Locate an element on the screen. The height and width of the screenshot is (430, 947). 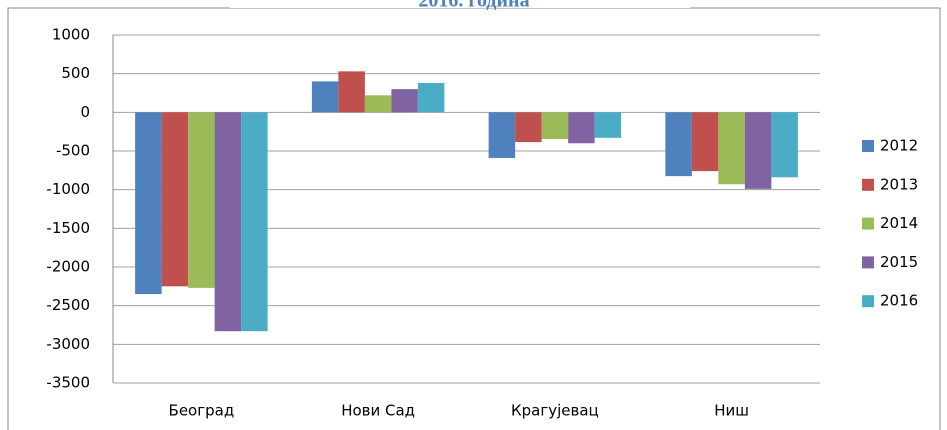
legend-label: 2012 is located at coordinates (899, 146).